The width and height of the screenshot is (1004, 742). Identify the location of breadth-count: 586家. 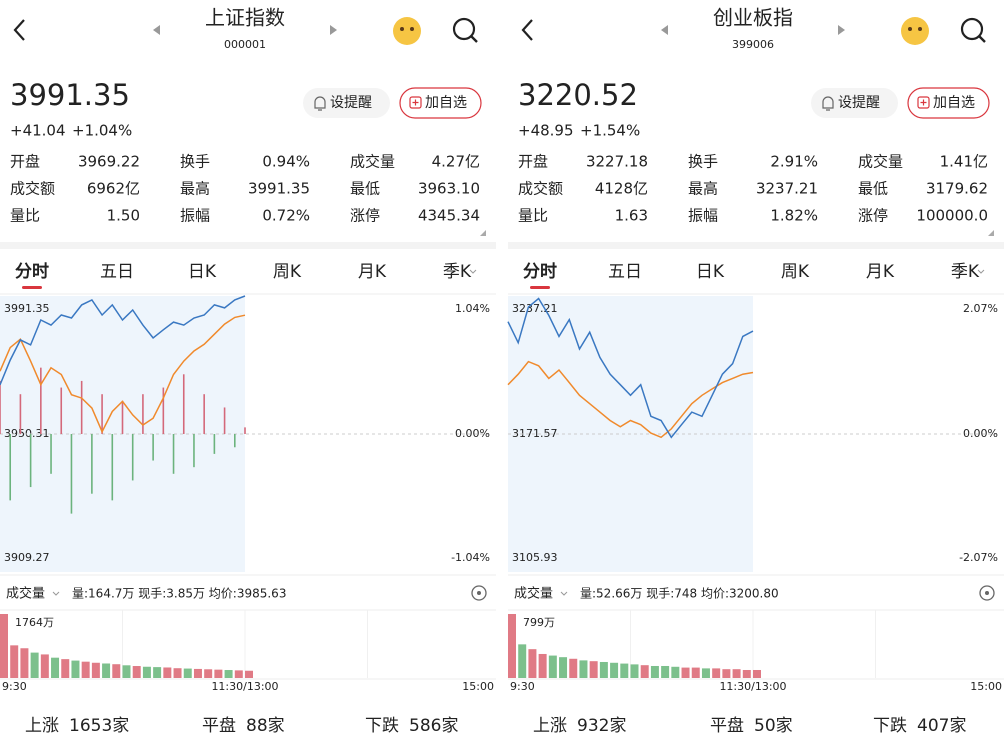
(433, 726).